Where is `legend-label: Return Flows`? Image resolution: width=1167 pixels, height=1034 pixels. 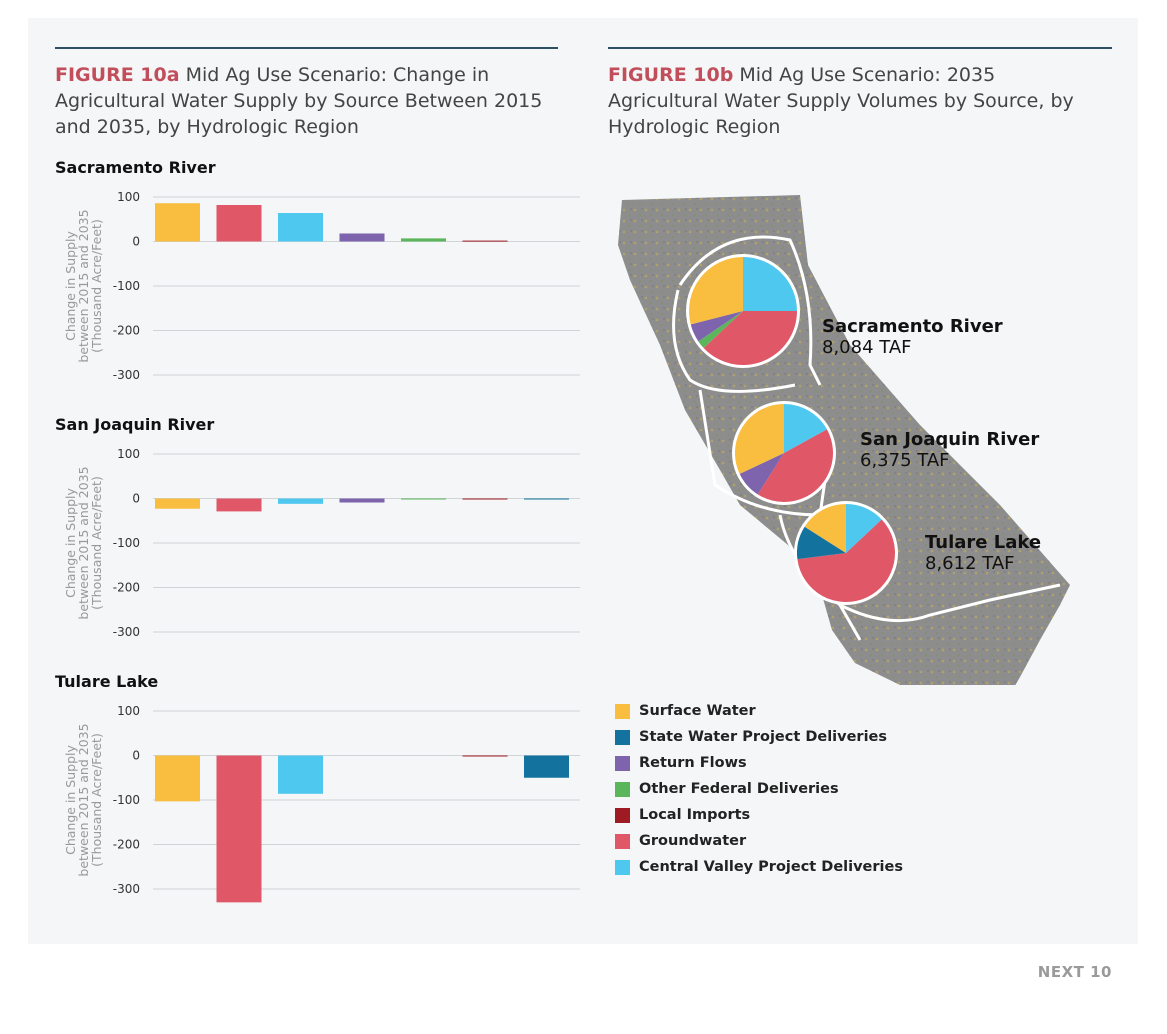
legend-label: Return Flows is located at coordinates (693, 763).